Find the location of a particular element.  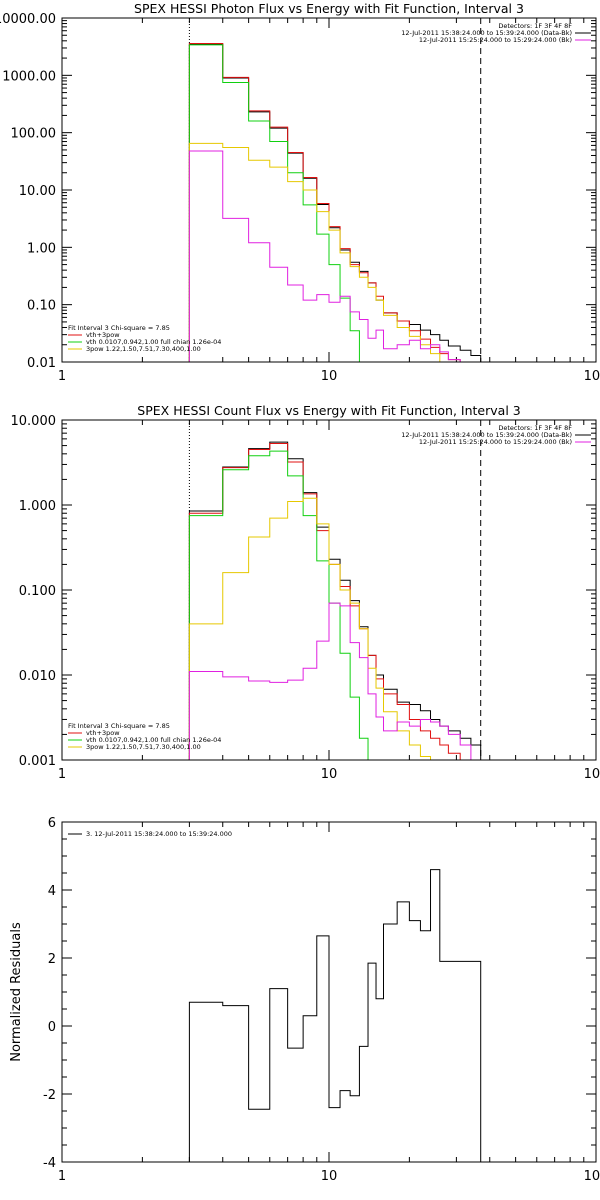

y-tick-label: 1000.00 is located at coordinates (29, 76).